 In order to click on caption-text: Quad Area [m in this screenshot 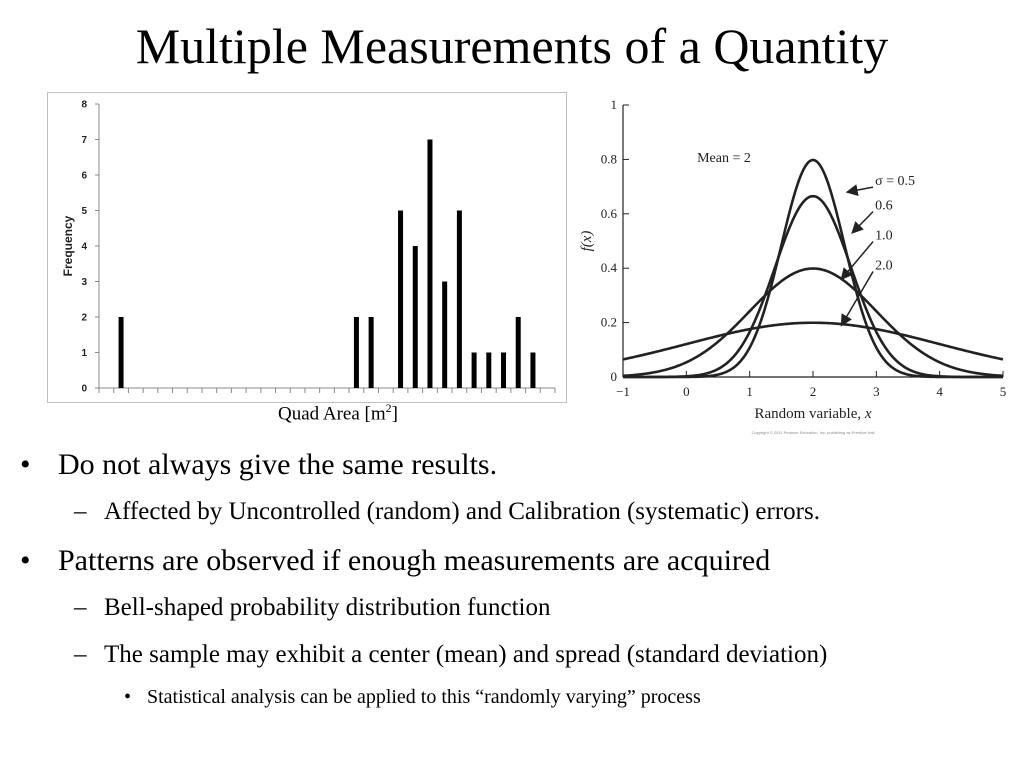, I will do `click(332, 414)`.